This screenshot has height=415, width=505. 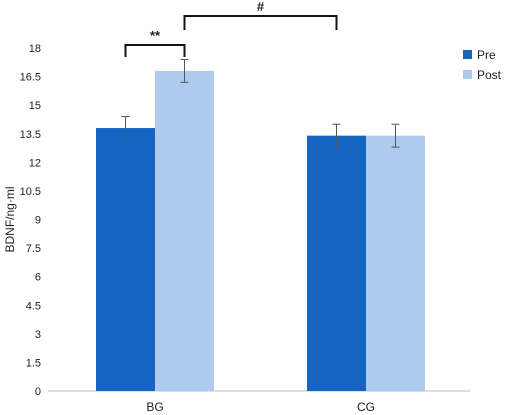 I want to click on y-tick-label: 9, so click(x=38, y=221).